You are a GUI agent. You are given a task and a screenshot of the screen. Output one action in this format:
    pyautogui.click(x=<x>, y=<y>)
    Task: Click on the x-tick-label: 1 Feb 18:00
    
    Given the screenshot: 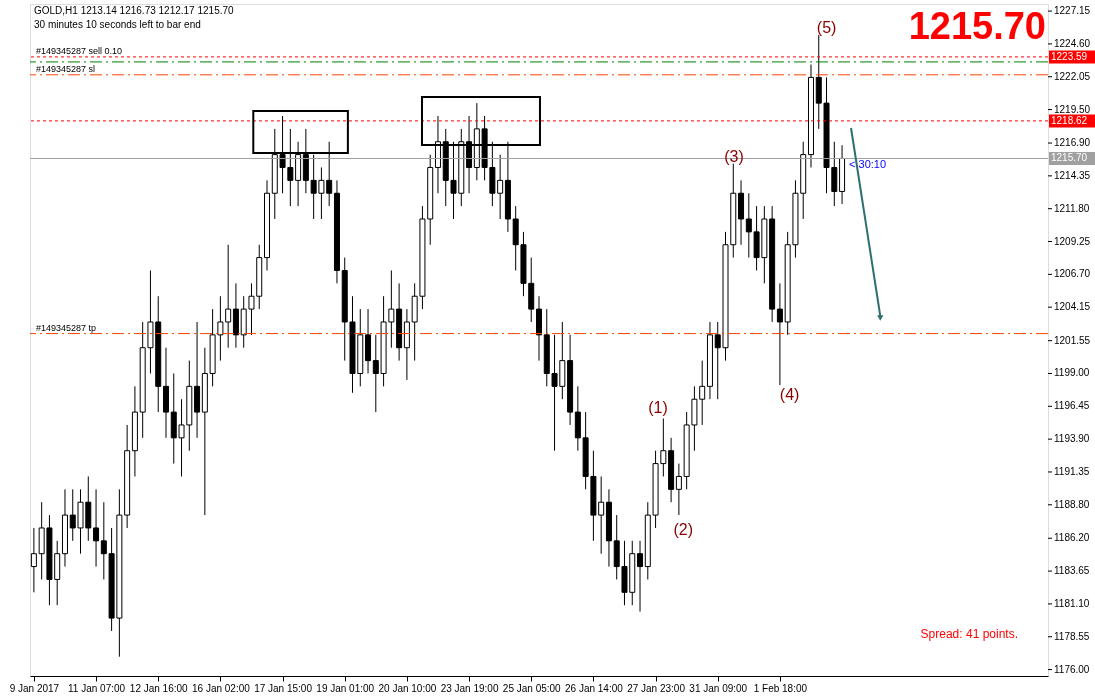 What is the action you would take?
    pyautogui.click(x=780, y=688)
    